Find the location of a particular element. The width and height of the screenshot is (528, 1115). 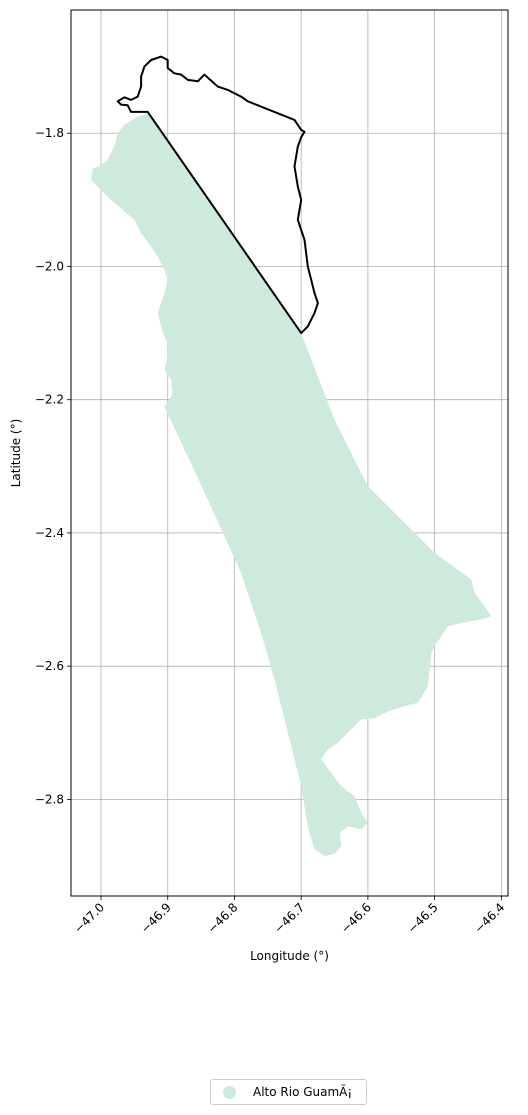

y-tick-label: −2.0 is located at coordinates (49, 266).